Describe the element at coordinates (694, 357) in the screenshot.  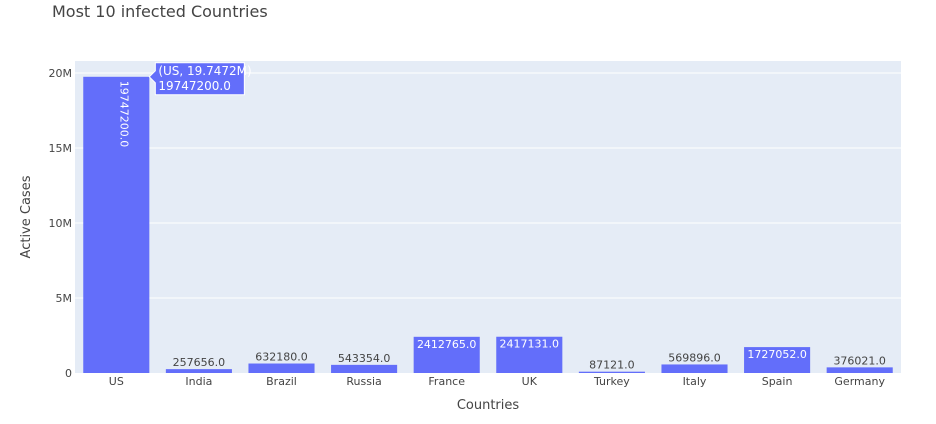
I see `bar-data-label: 569896.0` at that location.